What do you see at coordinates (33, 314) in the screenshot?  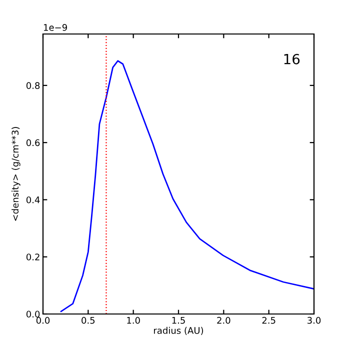 I see `y-tick-label: 0.0` at bounding box center [33, 314].